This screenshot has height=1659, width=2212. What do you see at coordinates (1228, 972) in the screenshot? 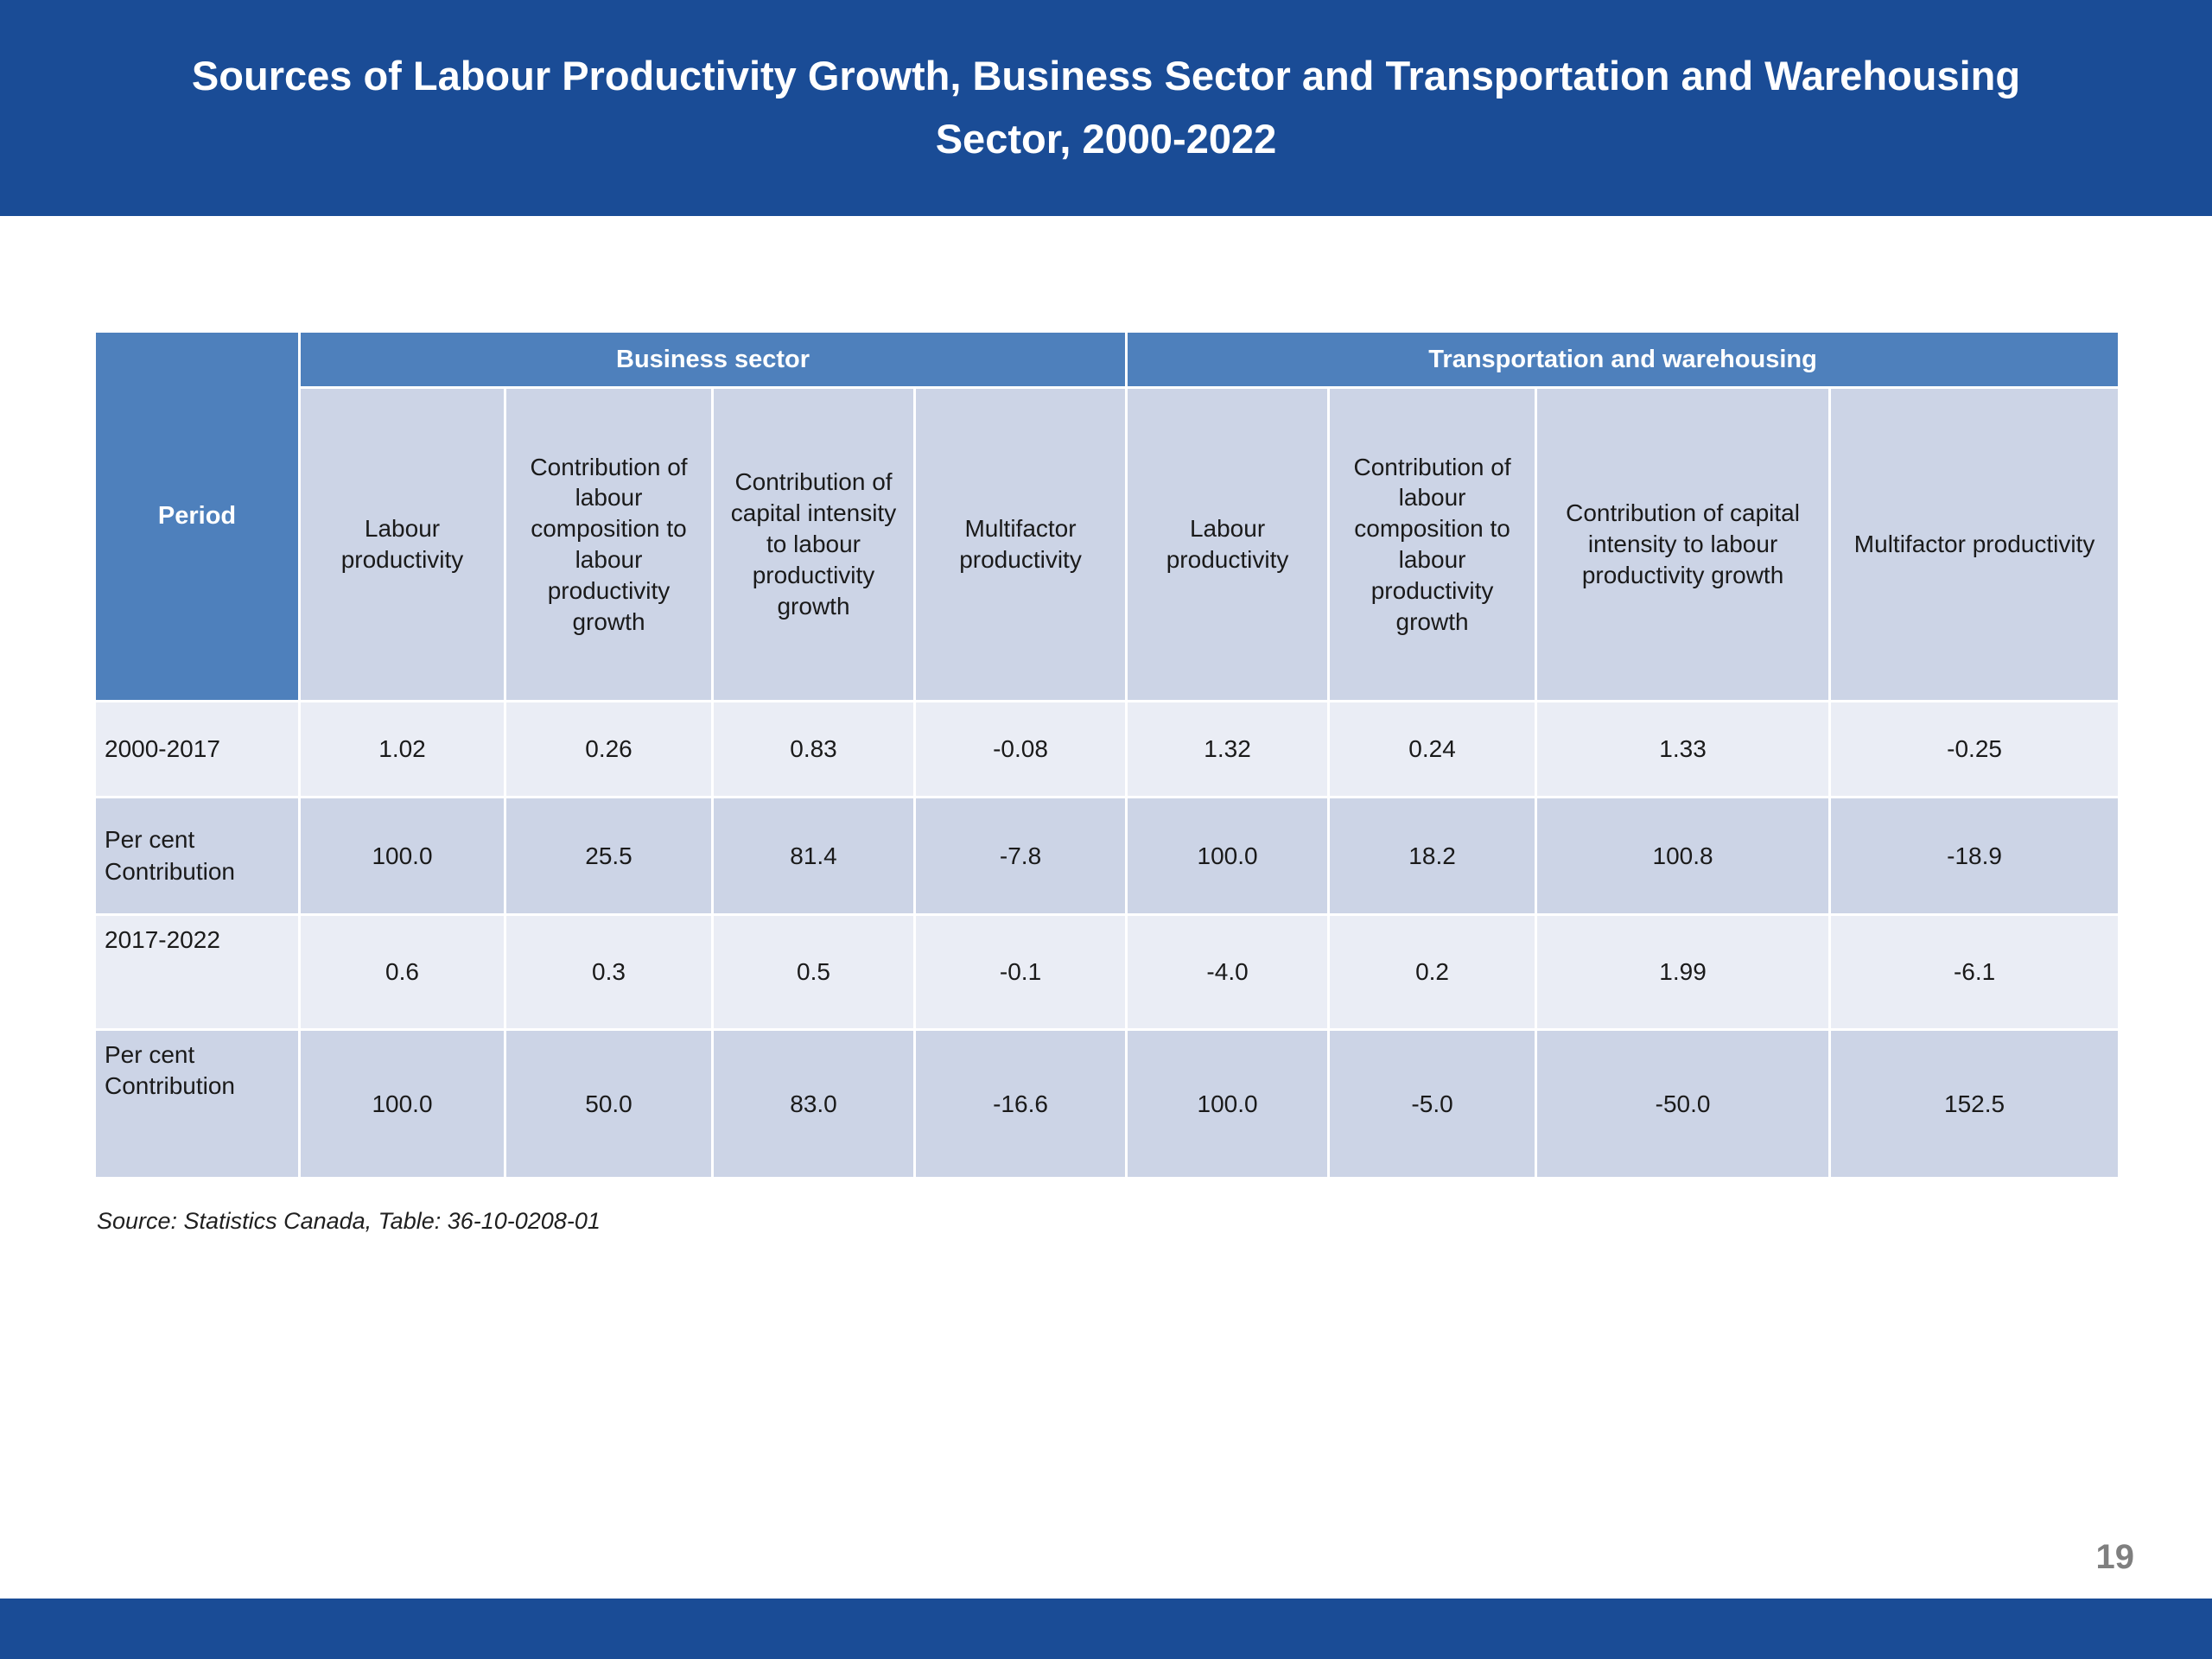
I see `value-cell: -4.0` at bounding box center [1228, 972].